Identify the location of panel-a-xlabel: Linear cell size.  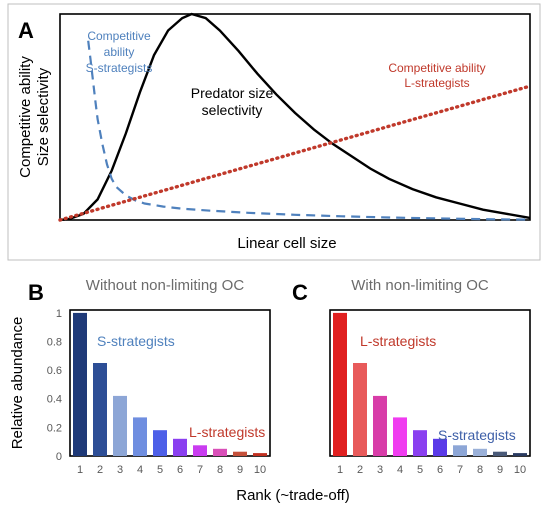
(286, 243).